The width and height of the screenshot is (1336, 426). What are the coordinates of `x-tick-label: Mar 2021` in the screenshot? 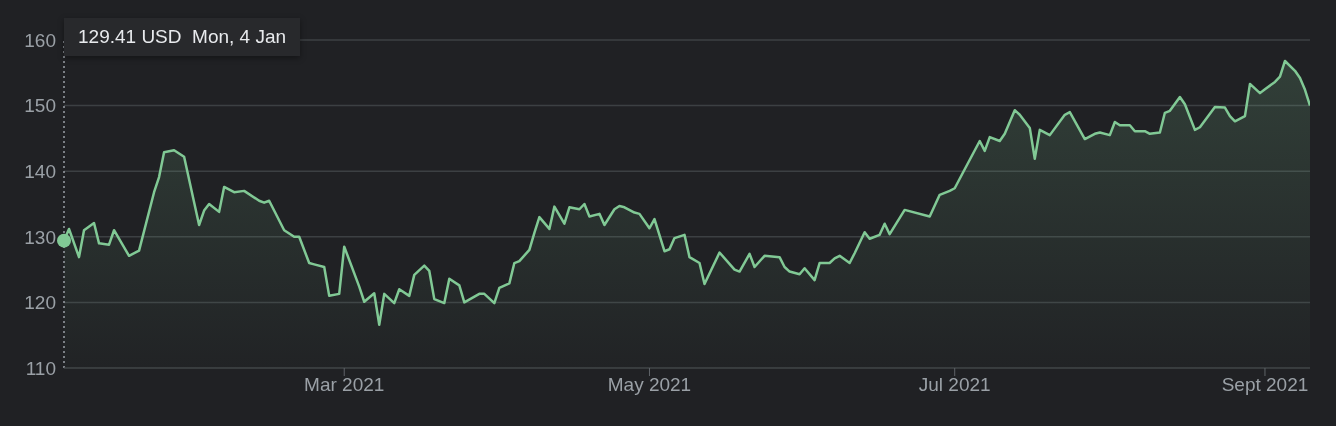 It's located at (344, 385).